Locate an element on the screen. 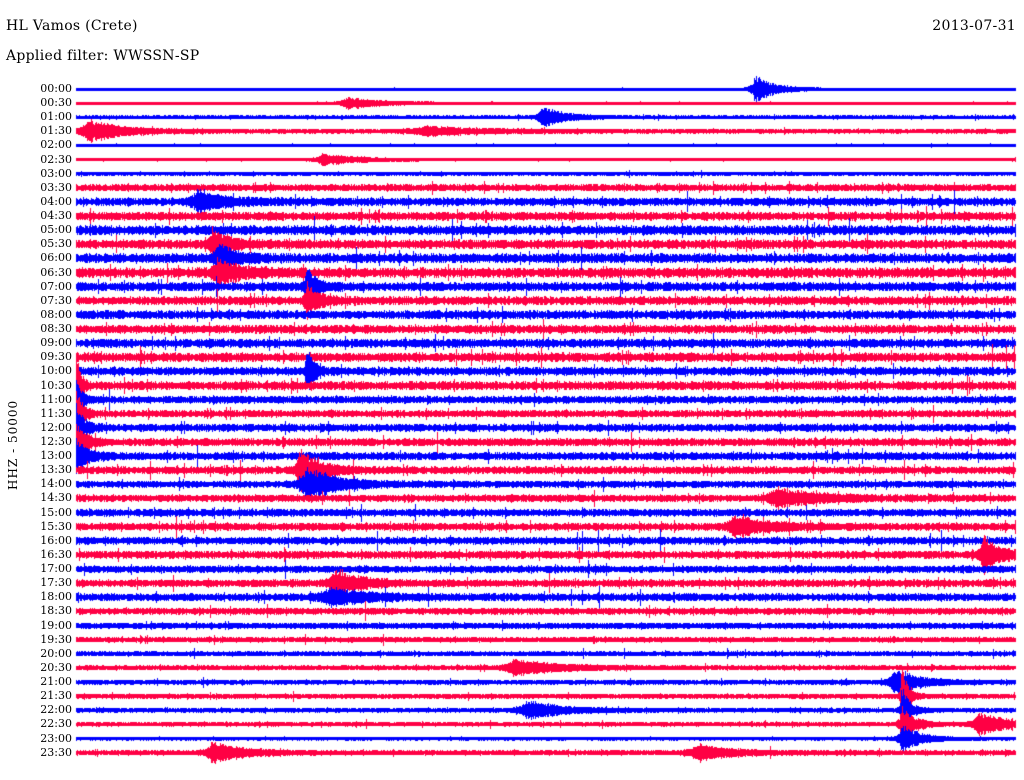 The height and width of the screenshot is (780, 1024). time-tick-label: 11:00 is located at coordinates (56, 399).